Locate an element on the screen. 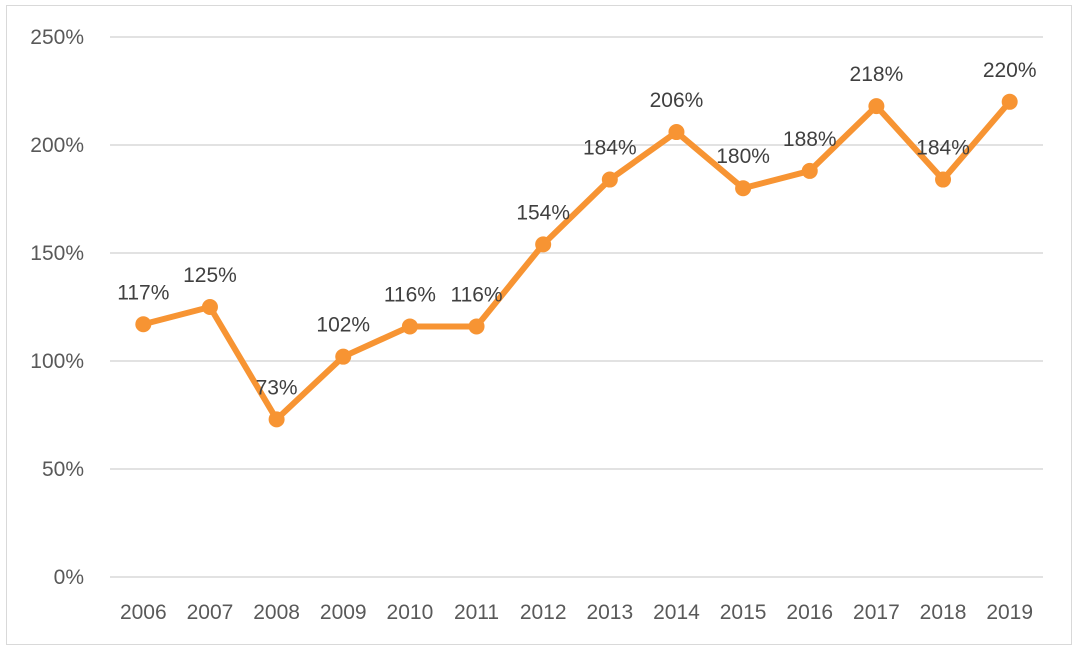 This screenshot has height=652, width=1080. data-label: 218% is located at coordinates (877, 74).